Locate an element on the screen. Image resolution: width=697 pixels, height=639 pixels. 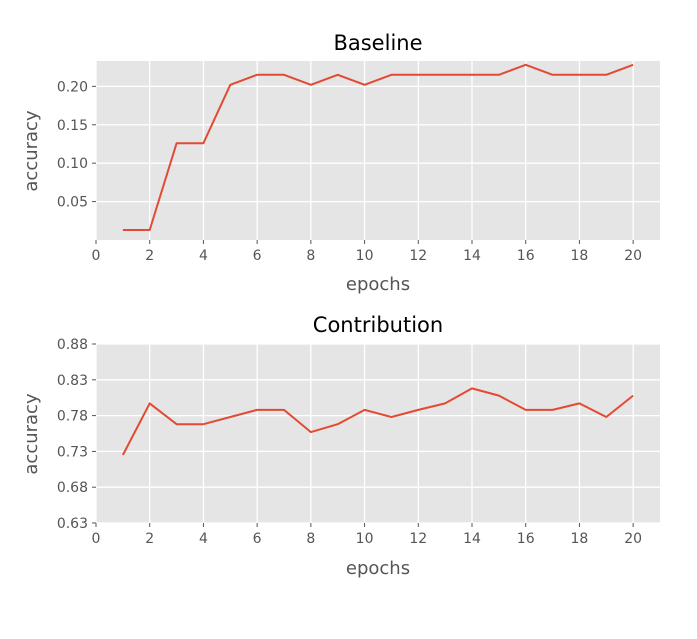
y-tick-label: 0.73 is located at coordinates (72, 452).